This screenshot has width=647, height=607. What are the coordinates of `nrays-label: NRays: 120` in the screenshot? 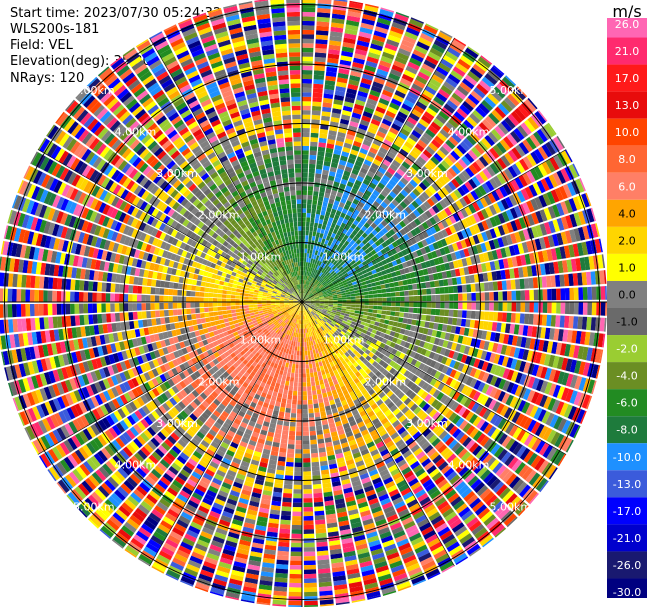 It's located at (47, 78).